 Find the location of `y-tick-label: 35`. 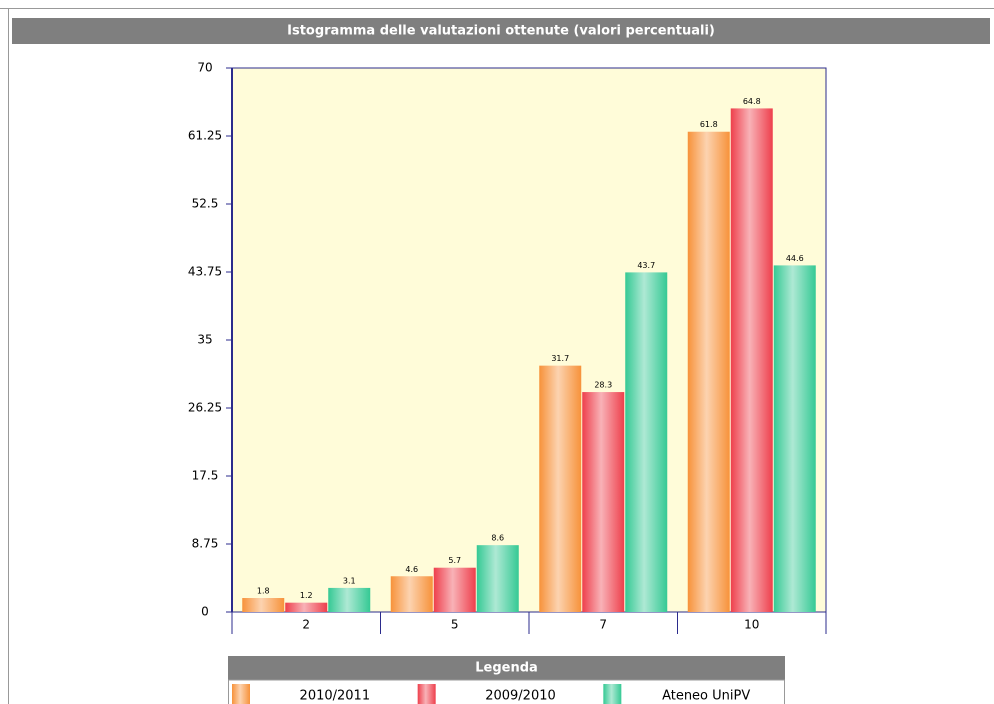

y-tick-label: 35 is located at coordinates (204, 340).